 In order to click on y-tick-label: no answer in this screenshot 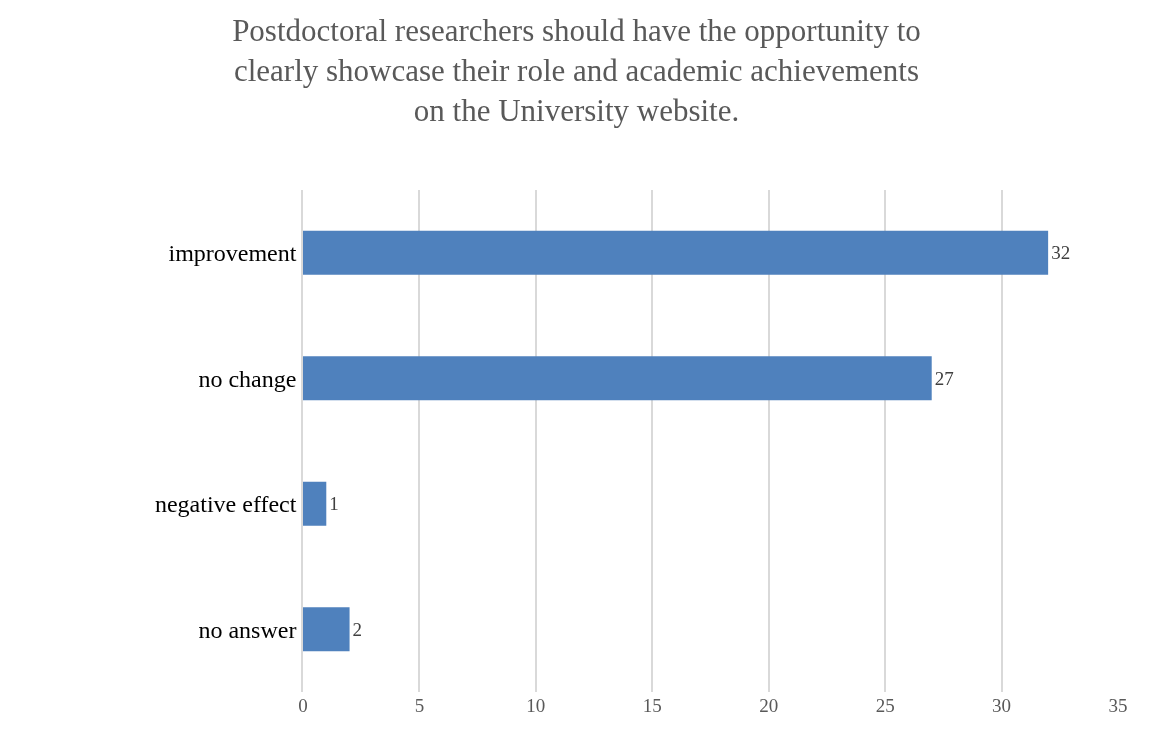, I will do `click(247, 629)`.